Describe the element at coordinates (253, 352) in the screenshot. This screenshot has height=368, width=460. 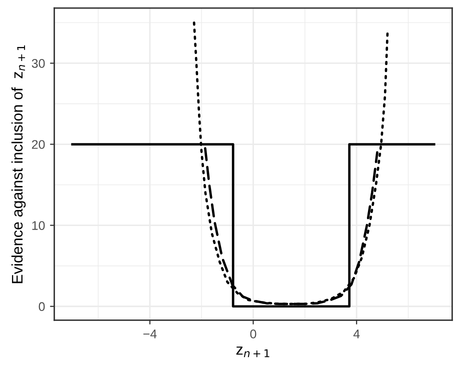
I see `x-axis-title: z$_{n+1}$` at that location.